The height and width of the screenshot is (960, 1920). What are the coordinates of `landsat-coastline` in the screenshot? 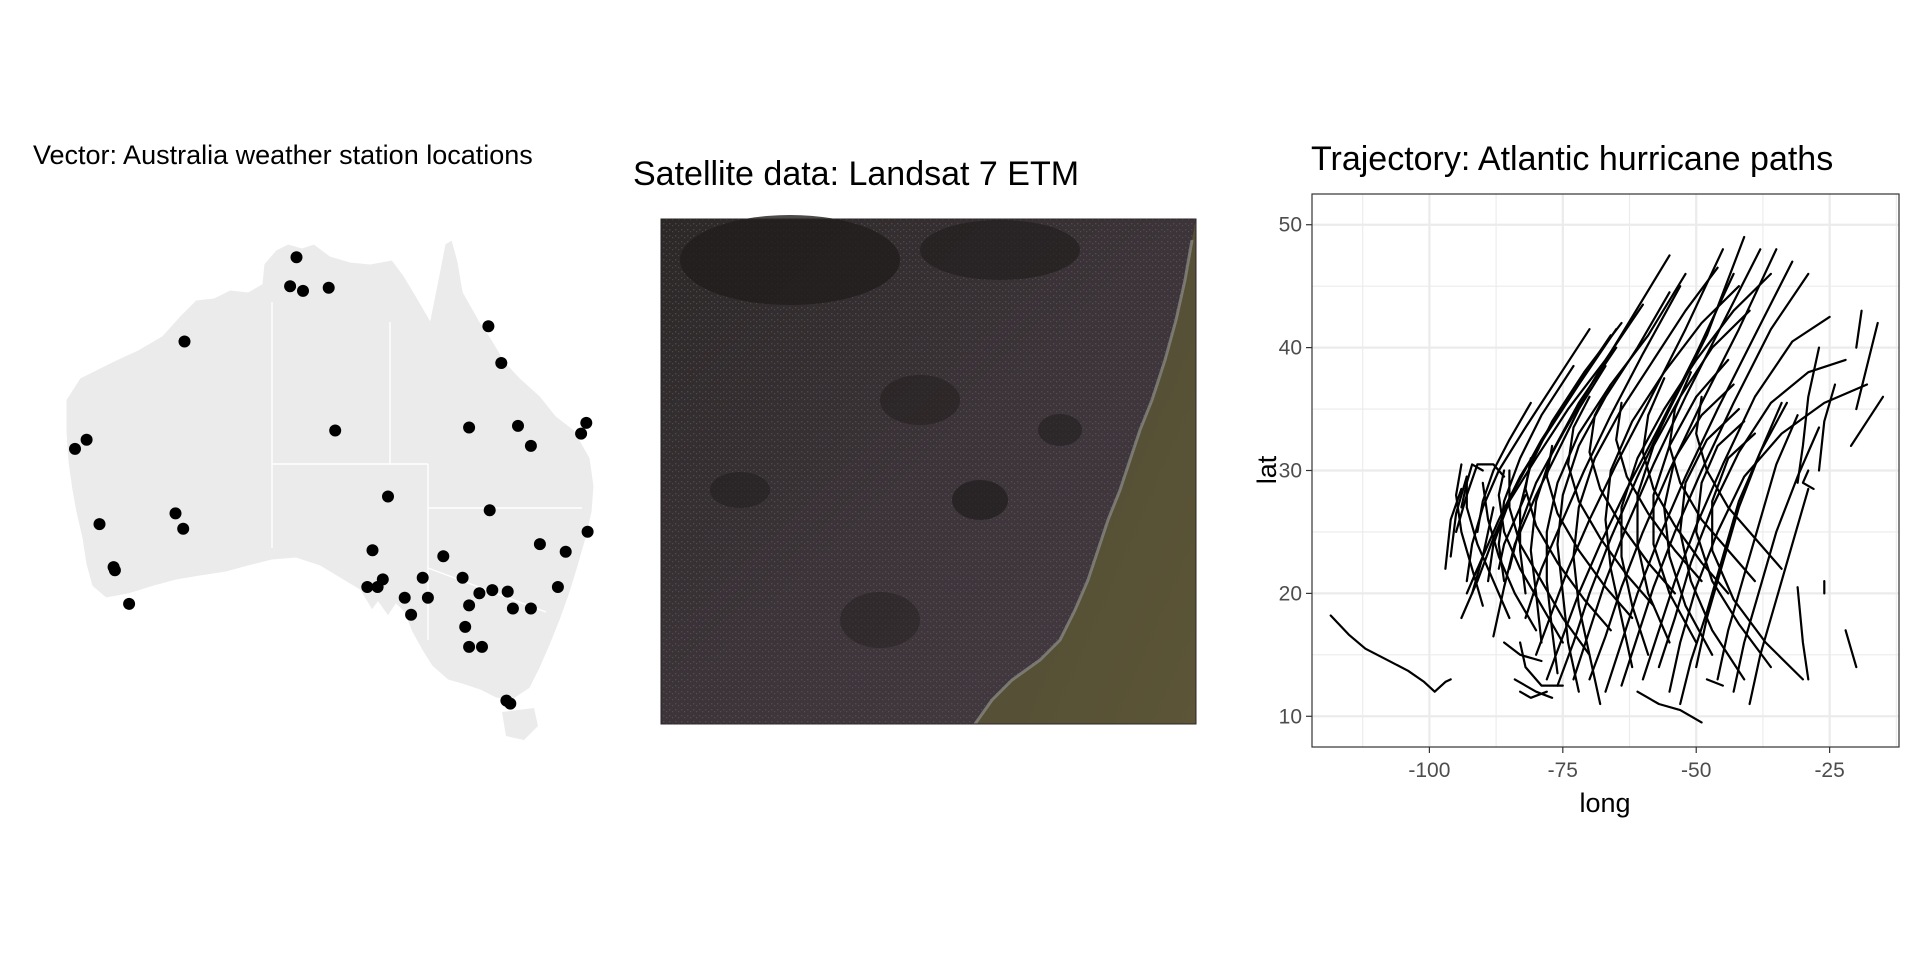 It's located at (1083, 482).